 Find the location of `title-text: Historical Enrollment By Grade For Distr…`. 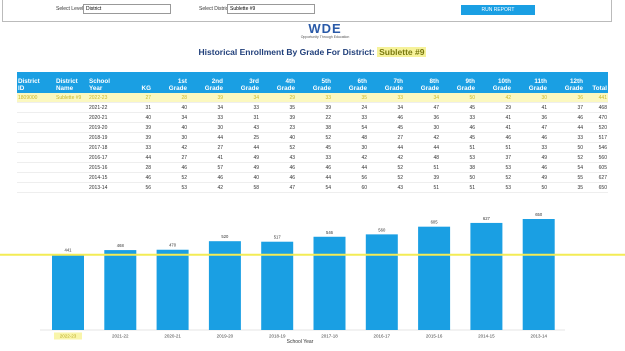

title-text: Historical Enrollment By Grade For Distr… is located at coordinates (286, 52).